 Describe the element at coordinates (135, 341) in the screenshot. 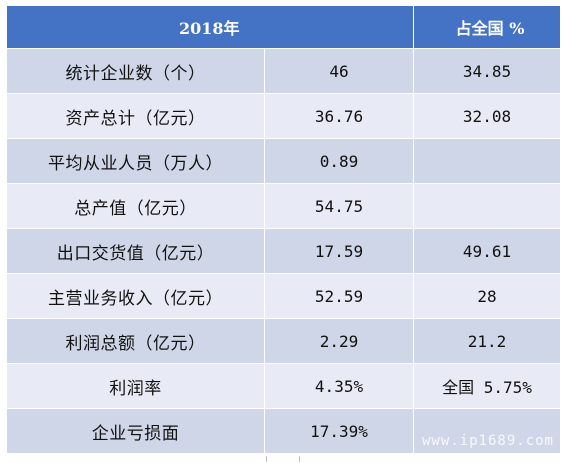

I see `row-label: 利润总额（亿元）` at that location.